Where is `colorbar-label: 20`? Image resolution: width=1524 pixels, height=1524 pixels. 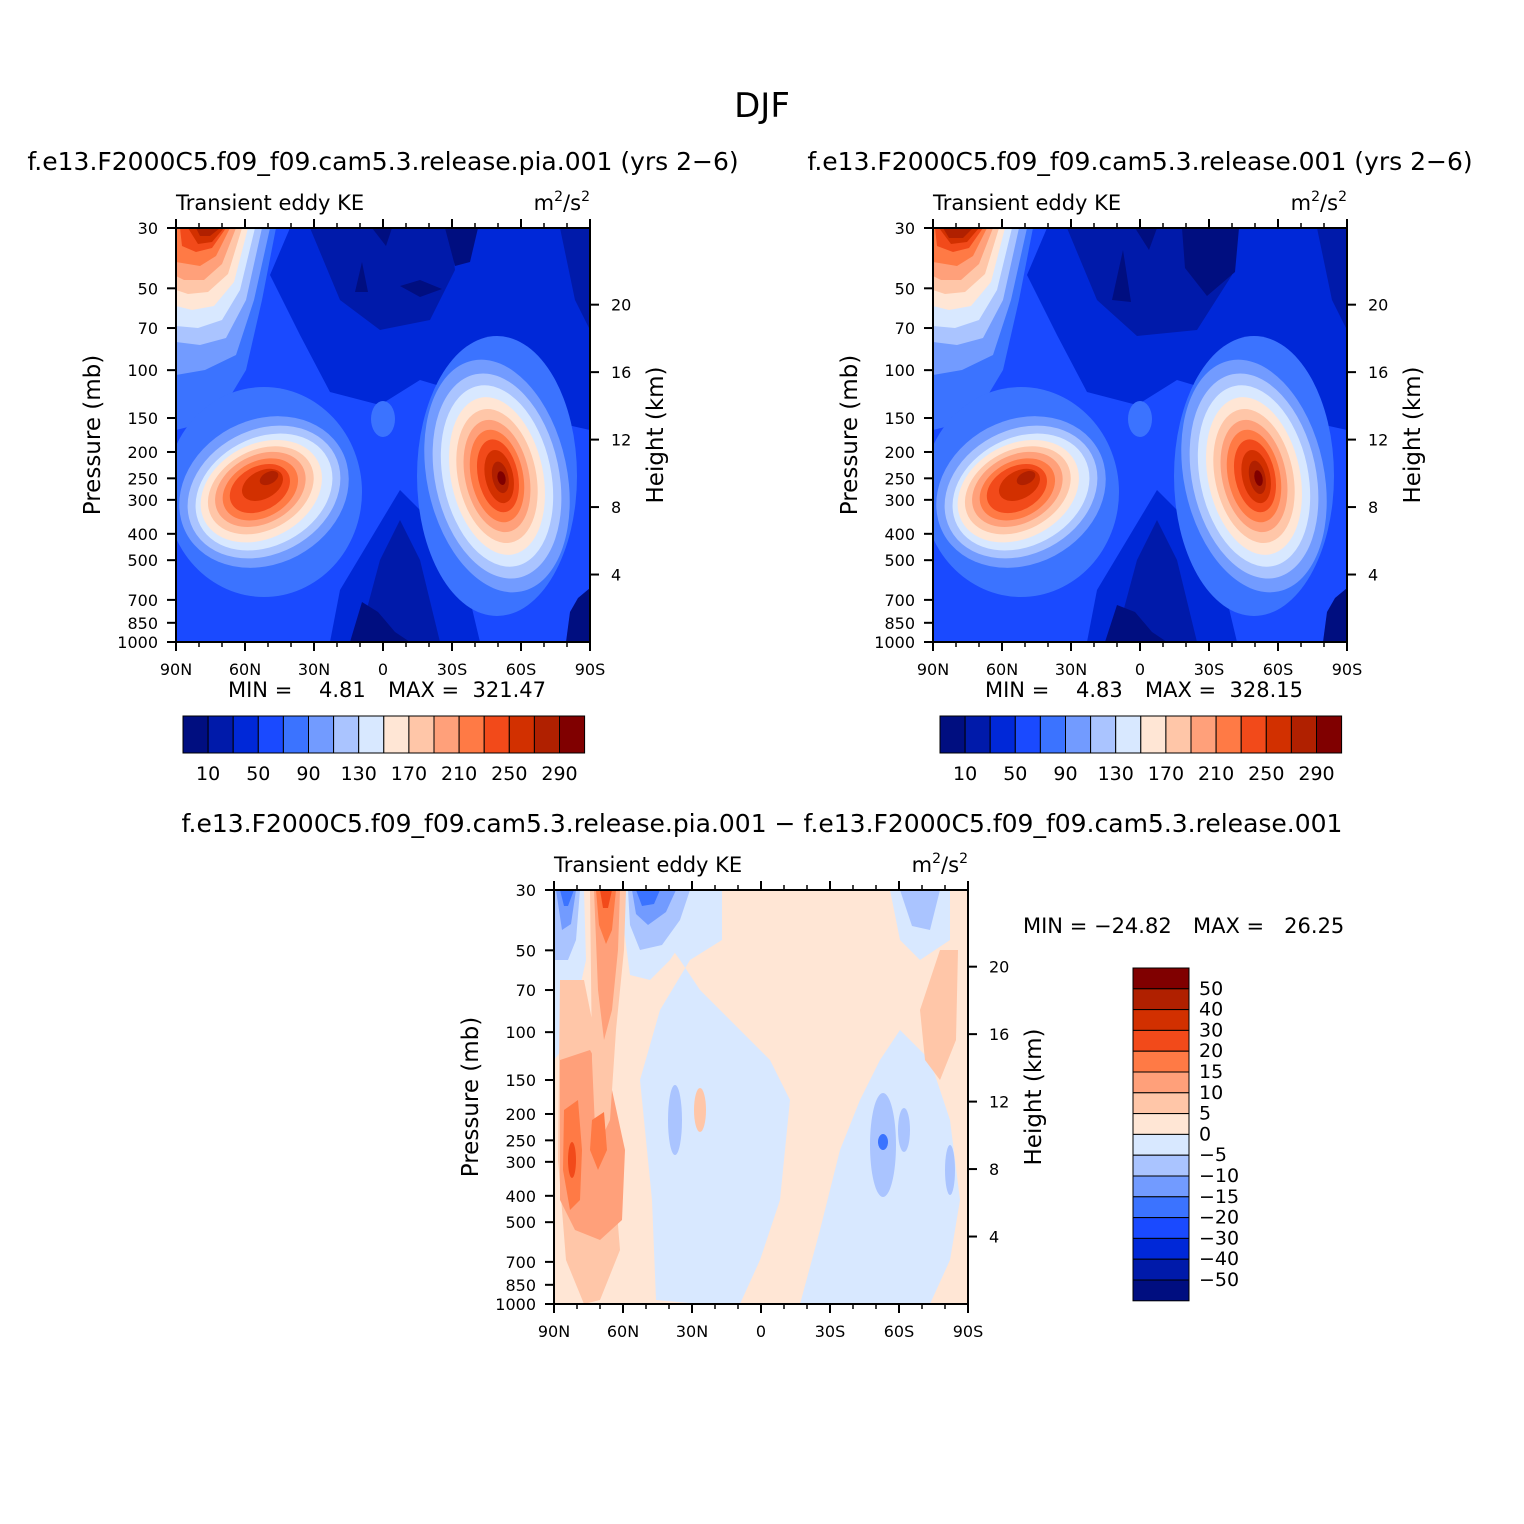 colorbar-label: 20 is located at coordinates (1211, 1051).